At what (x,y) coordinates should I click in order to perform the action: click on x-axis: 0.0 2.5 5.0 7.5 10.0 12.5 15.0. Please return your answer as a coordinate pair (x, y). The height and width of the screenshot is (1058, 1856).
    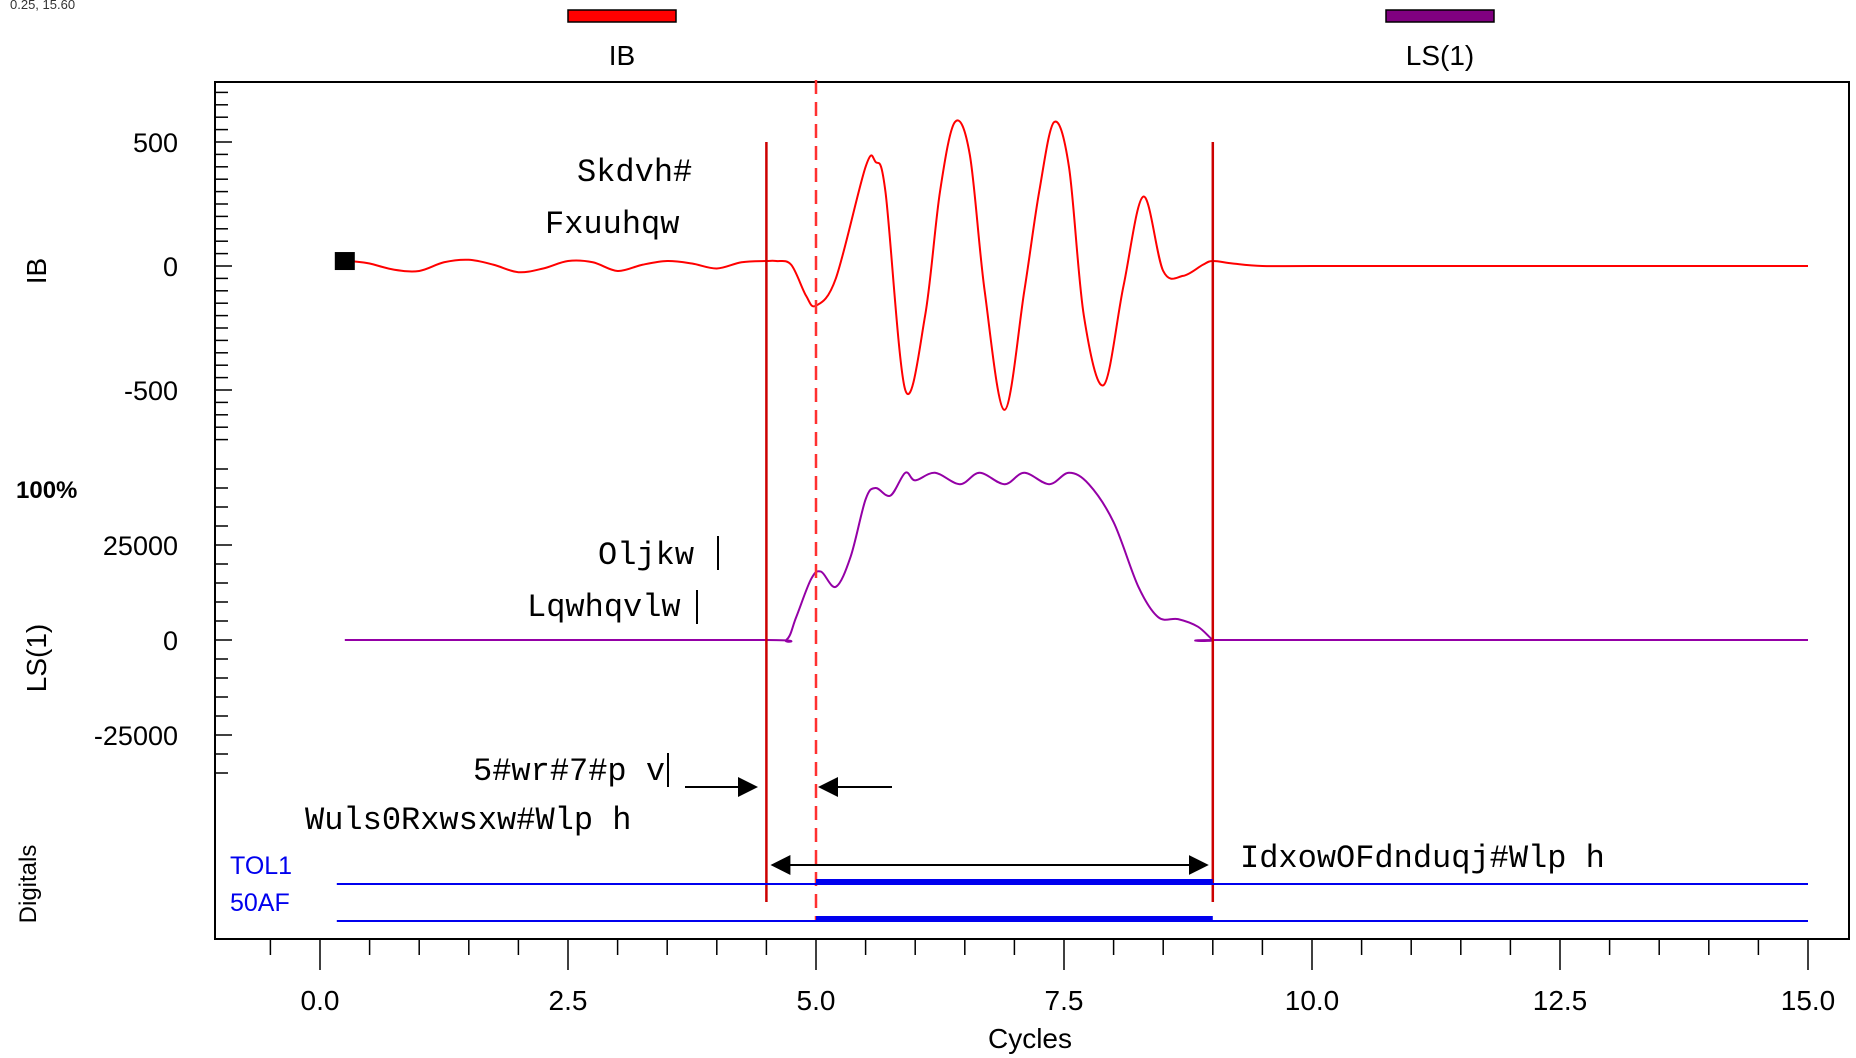
    Looking at the image, I should click on (1052, 977).